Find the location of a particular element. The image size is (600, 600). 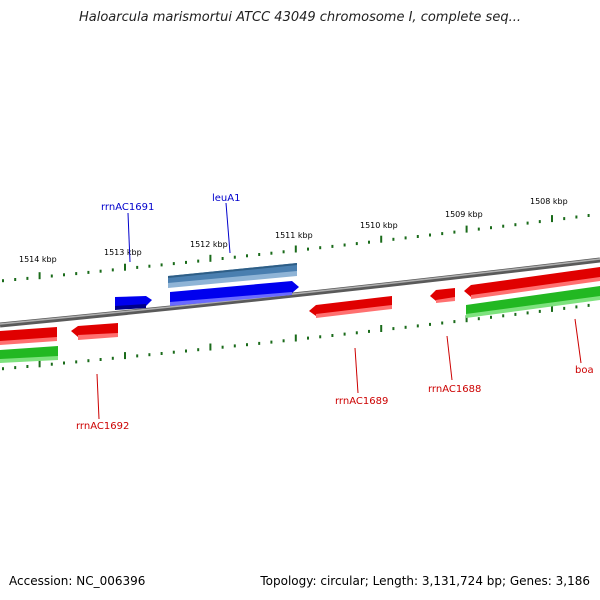

chromosome-backbone is located at coordinates (300, 292).